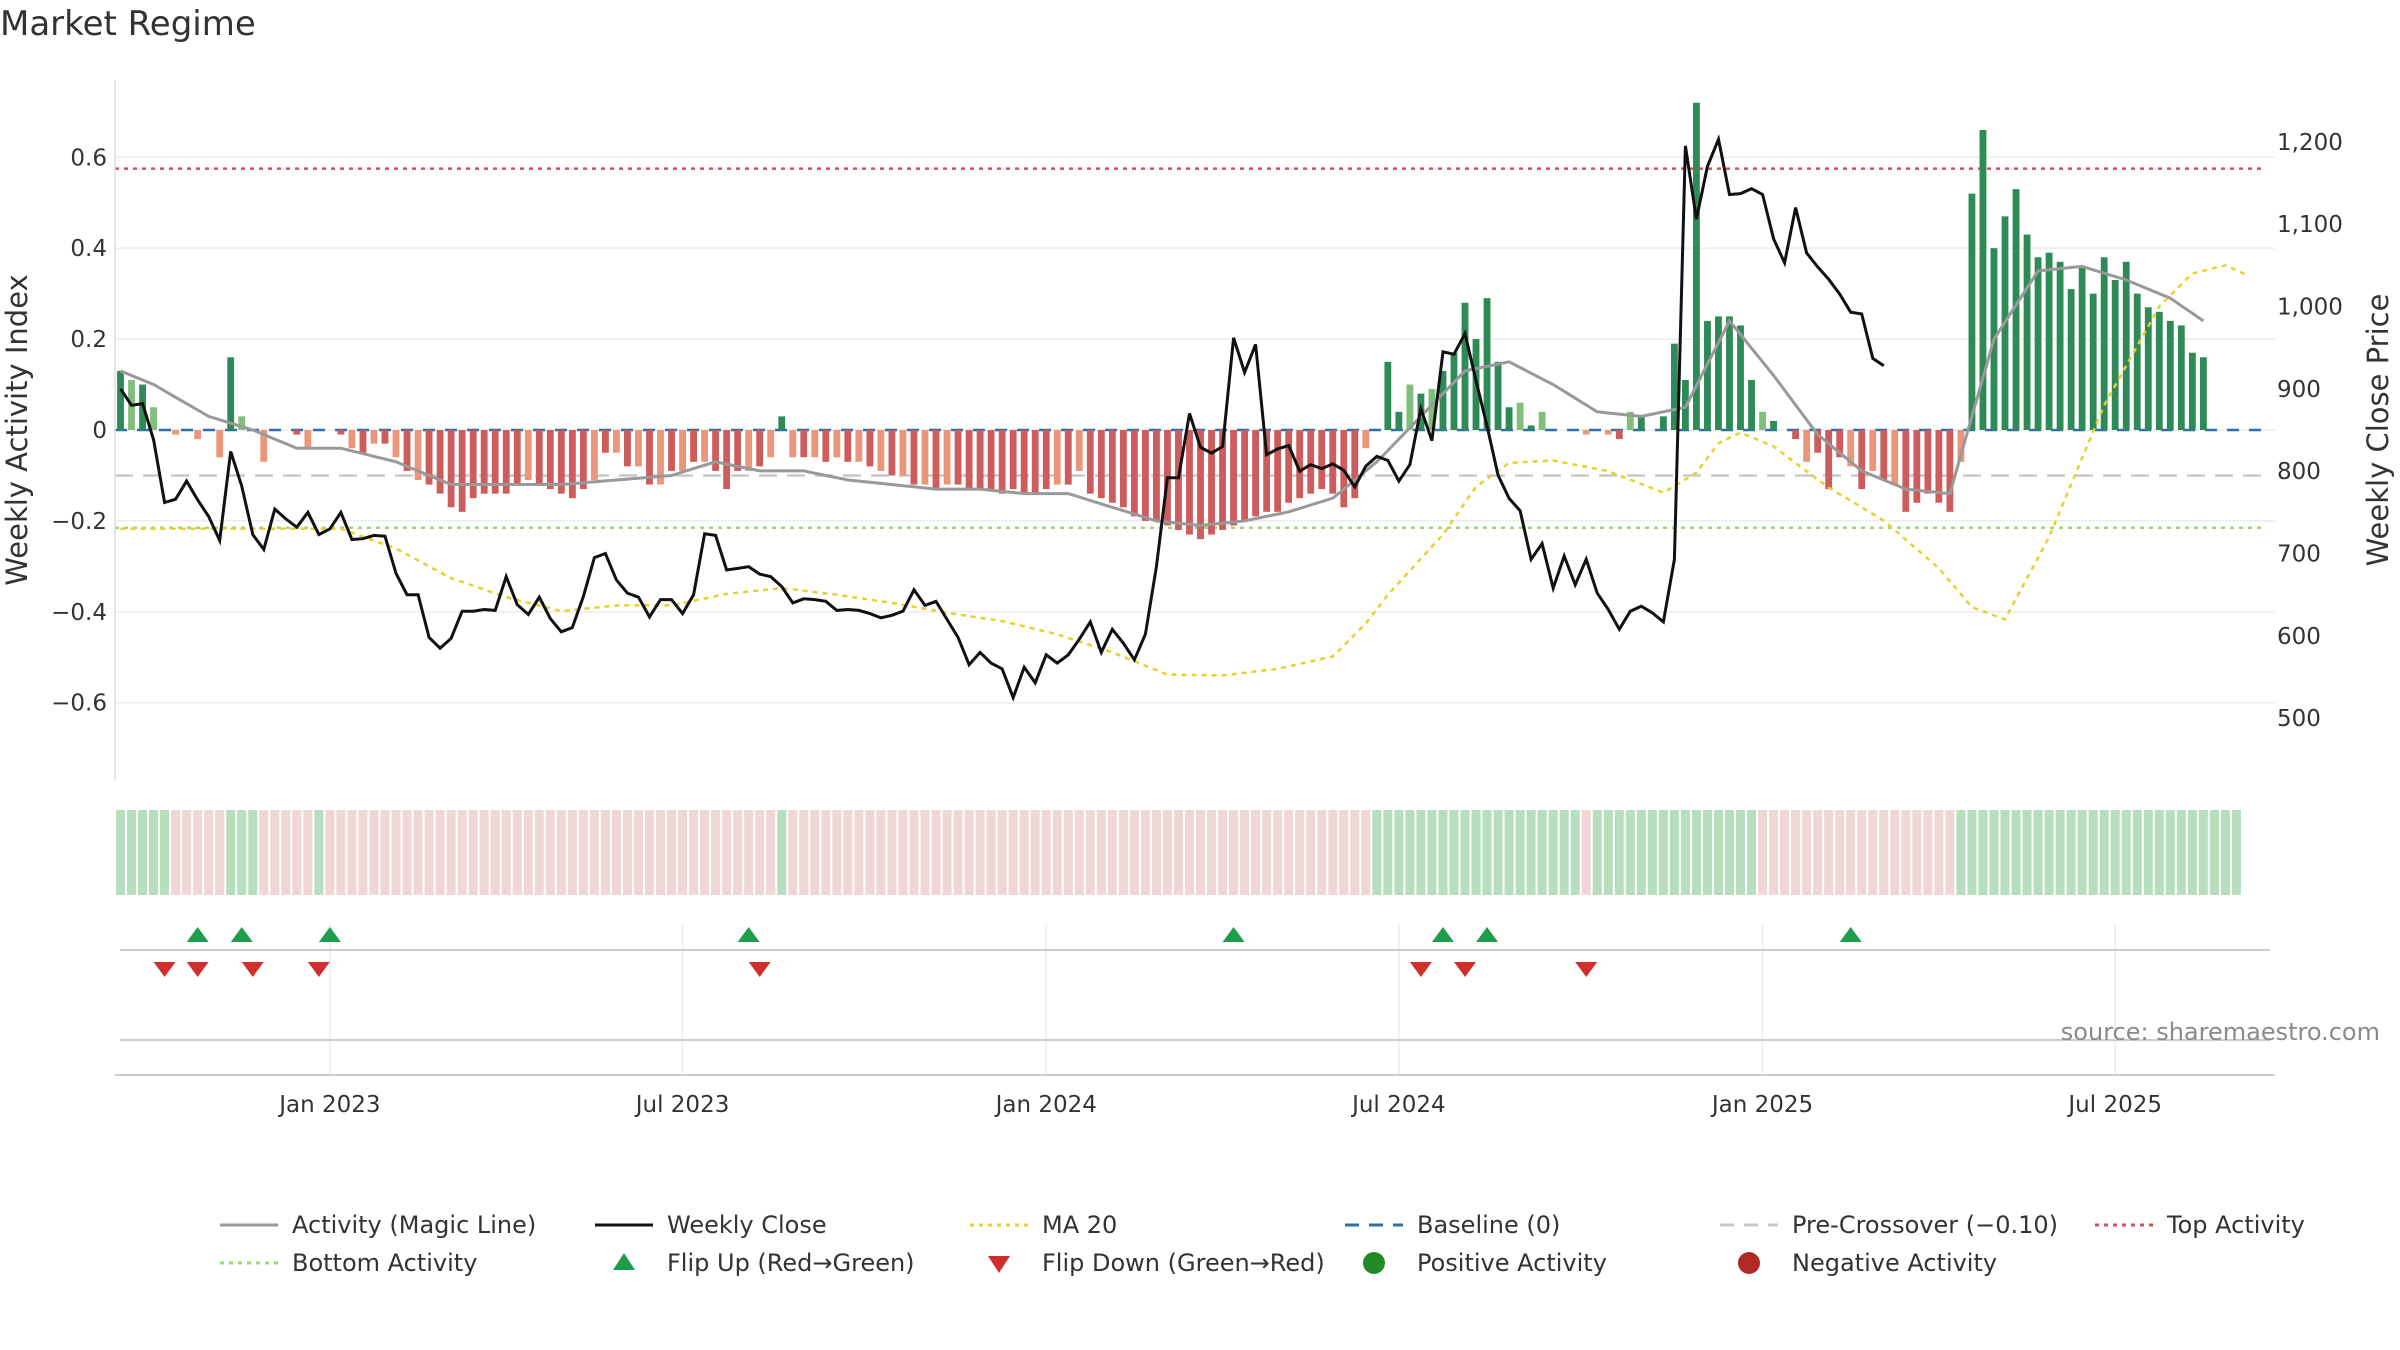 The height and width of the screenshot is (1350, 2400). Describe the element at coordinates (348, 1263) in the screenshot. I see `legend-item: Bottom Activity` at that location.